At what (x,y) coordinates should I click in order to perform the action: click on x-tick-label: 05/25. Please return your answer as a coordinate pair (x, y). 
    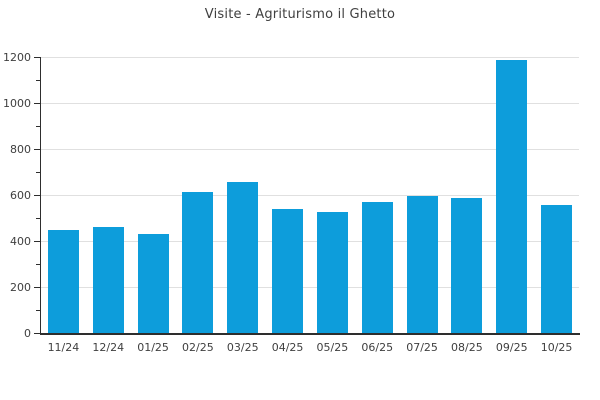
    Looking at the image, I should click on (332, 347).